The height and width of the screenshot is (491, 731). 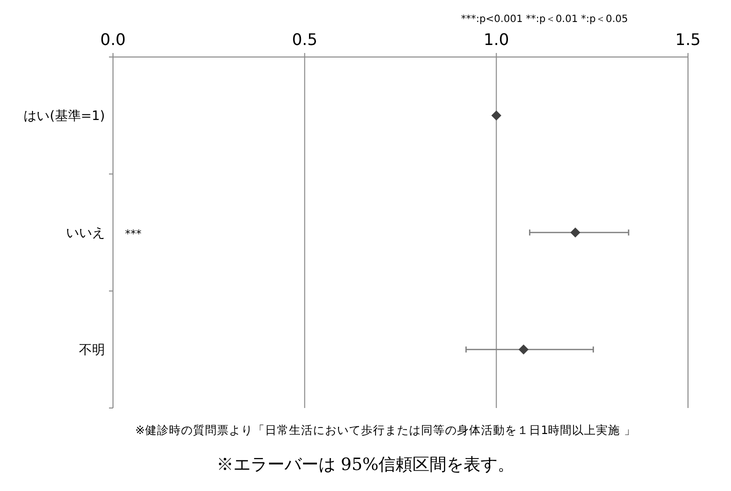 What do you see at coordinates (365, 465) in the screenshot?
I see `text: ※エラーバーは 95%信頼区間を表す。` at bounding box center [365, 465].